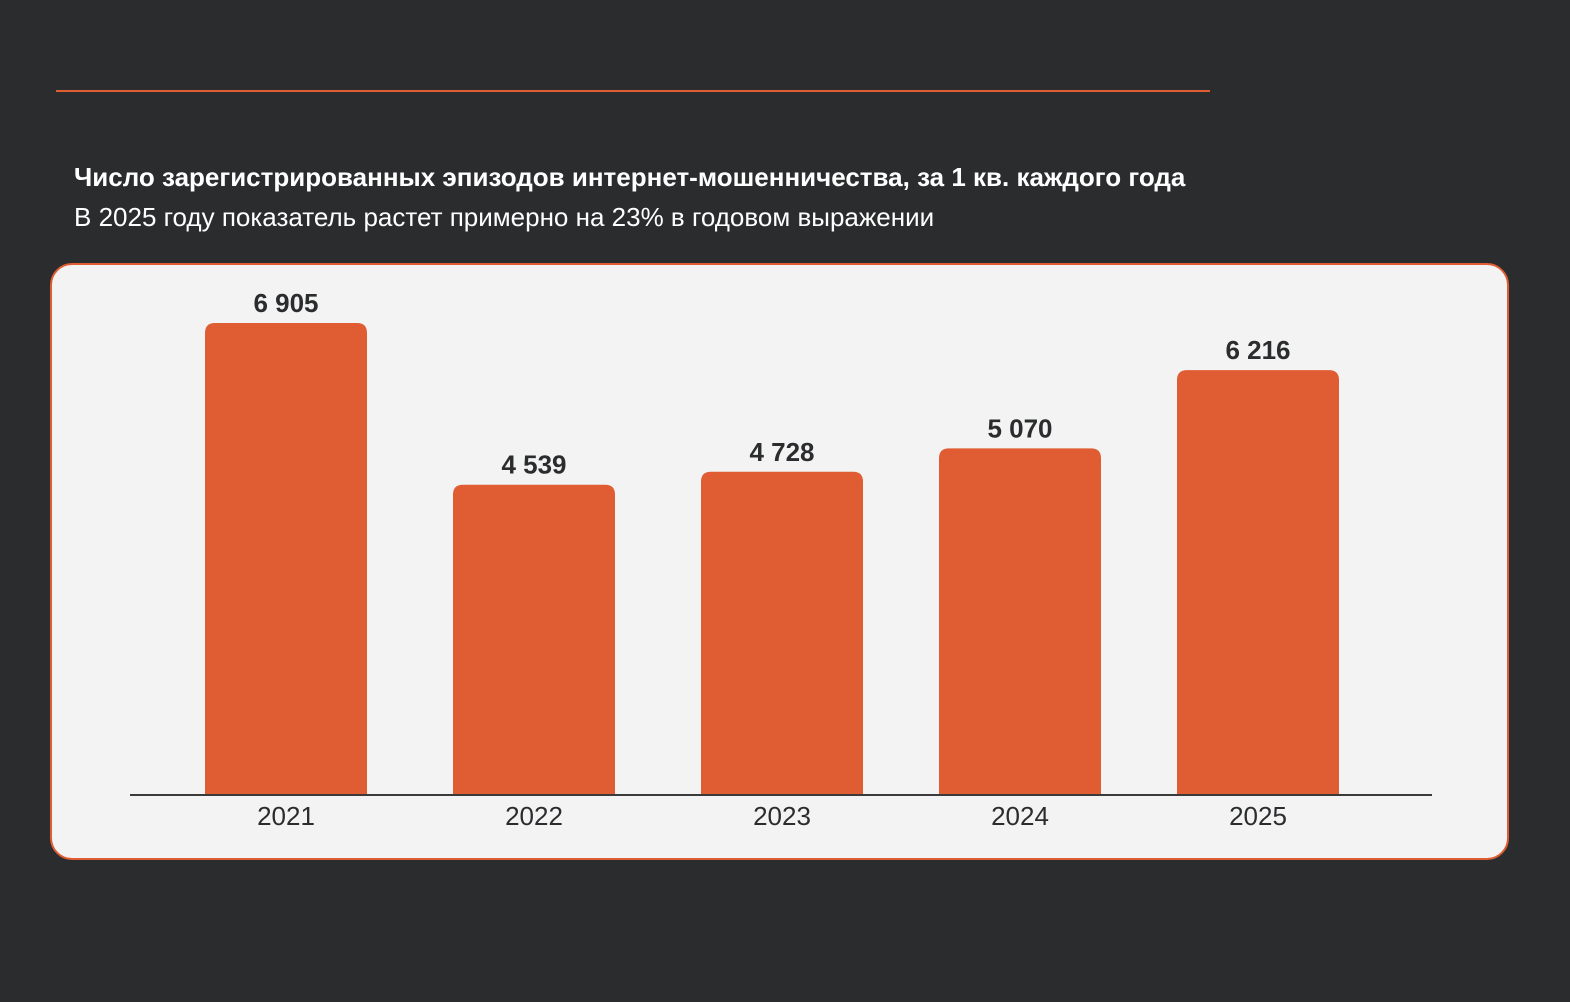  Describe the element at coordinates (782, 633) in the screenshot. I see `bar-2023` at that location.